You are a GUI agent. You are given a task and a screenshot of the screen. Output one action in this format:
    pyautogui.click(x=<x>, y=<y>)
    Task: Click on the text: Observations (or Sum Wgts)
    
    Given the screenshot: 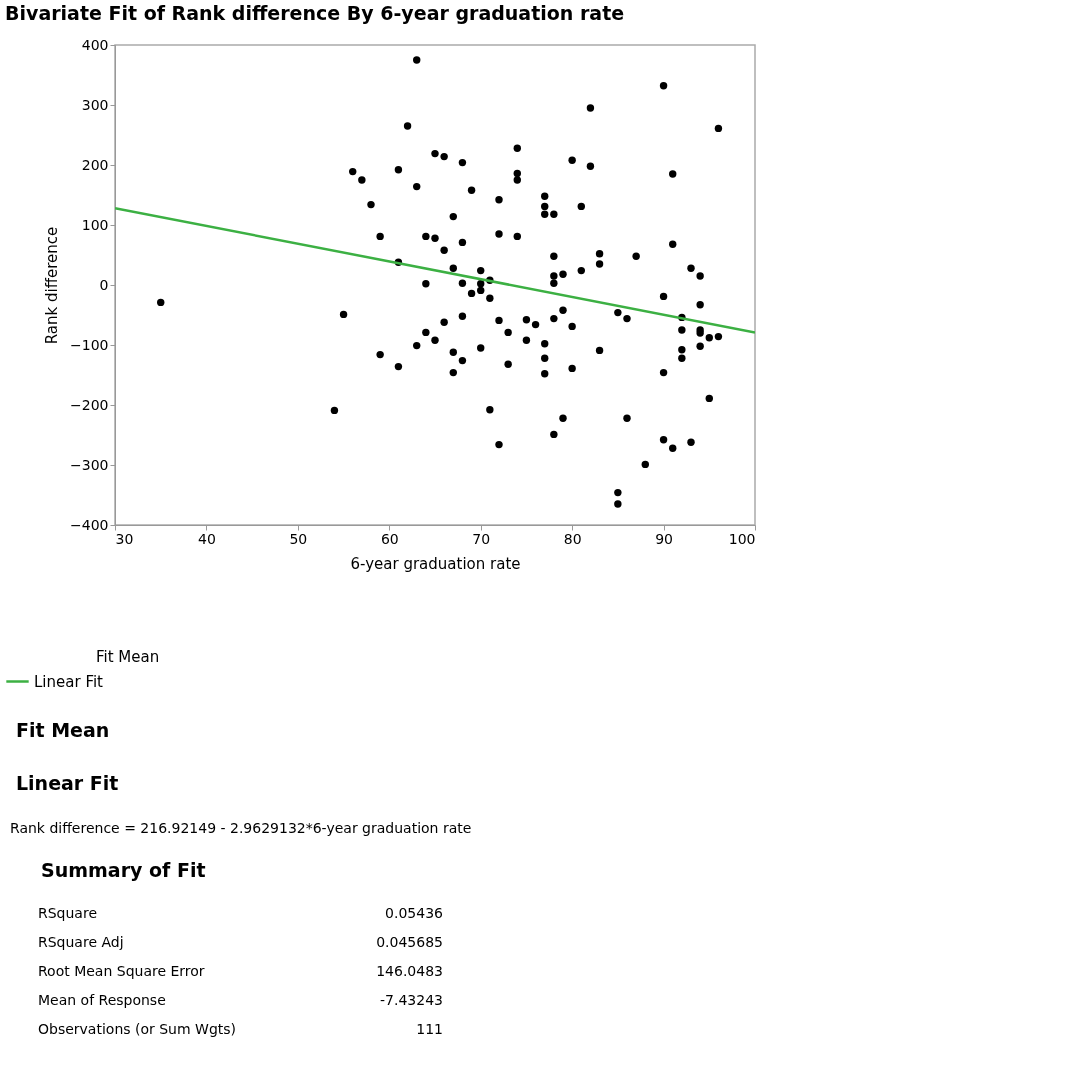 What is the action you would take?
    pyautogui.click(x=137, y=1029)
    